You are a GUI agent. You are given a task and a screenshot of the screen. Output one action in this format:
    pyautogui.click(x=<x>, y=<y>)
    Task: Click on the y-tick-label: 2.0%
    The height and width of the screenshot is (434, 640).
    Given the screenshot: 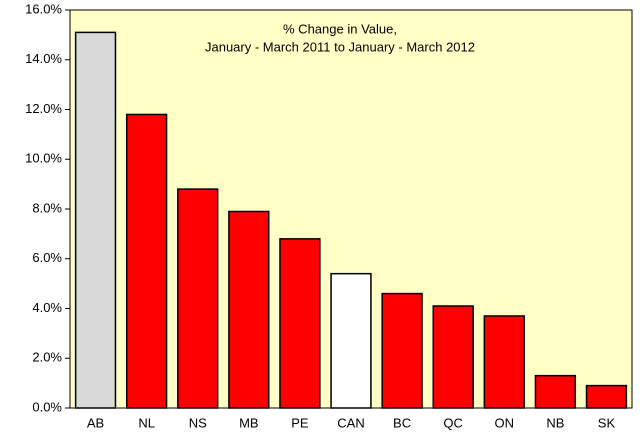 What is the action you would take?
    pyautogui.click(x=47, y=357)
    